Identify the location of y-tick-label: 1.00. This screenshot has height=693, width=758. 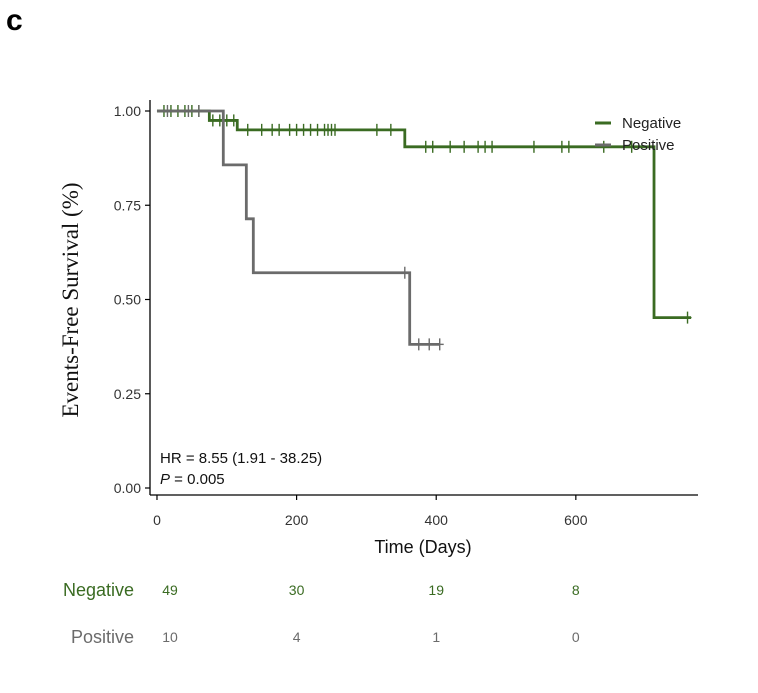
(127, 111).